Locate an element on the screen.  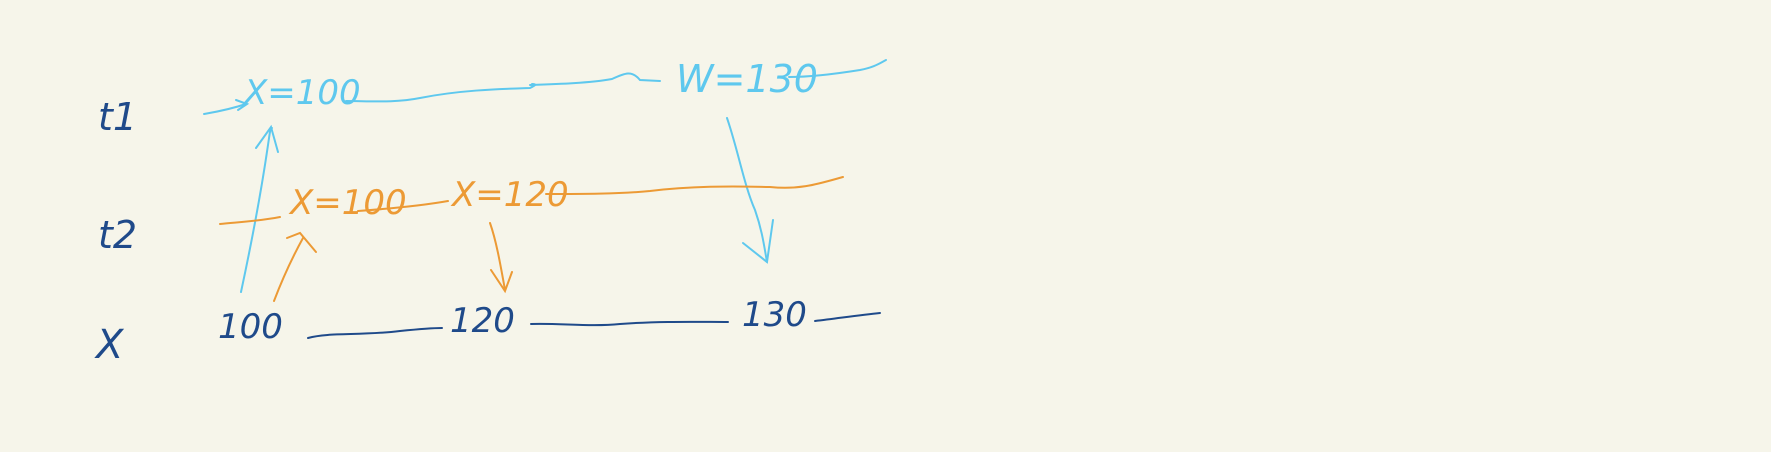
t2-write-arrow is located at coordinates (501, 258).